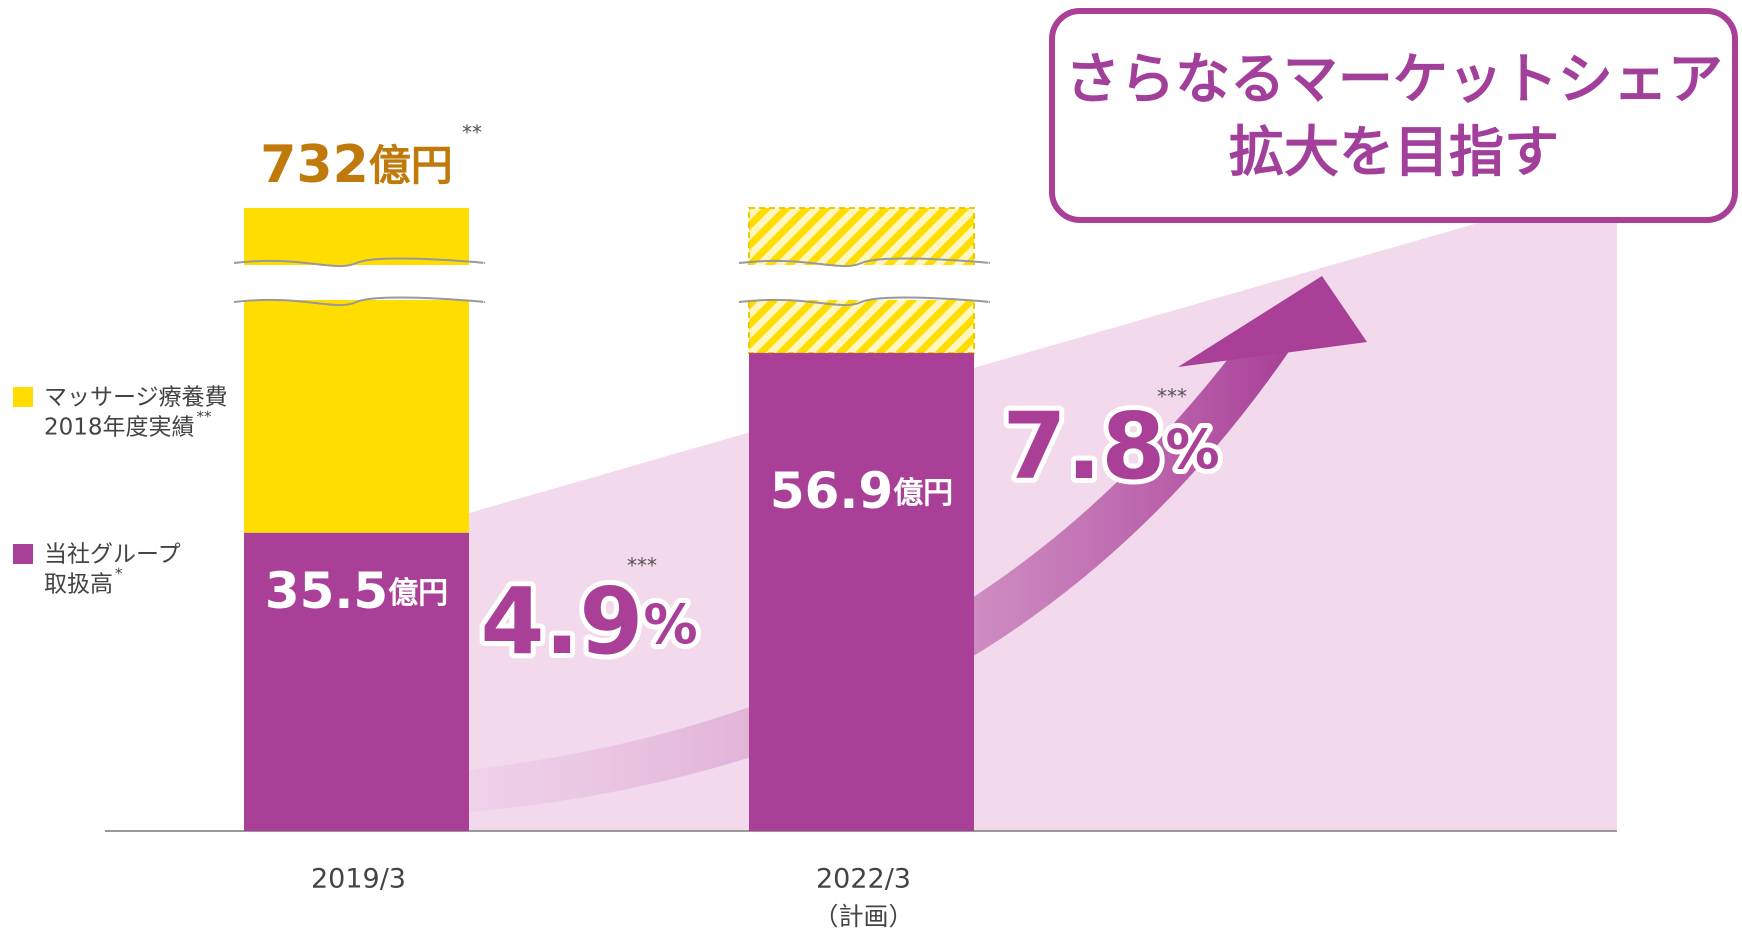 The image size is (1742, 931). Describe the element at coordinates (314, 165) in the screenshot. I see `label-number: 732` at that location.